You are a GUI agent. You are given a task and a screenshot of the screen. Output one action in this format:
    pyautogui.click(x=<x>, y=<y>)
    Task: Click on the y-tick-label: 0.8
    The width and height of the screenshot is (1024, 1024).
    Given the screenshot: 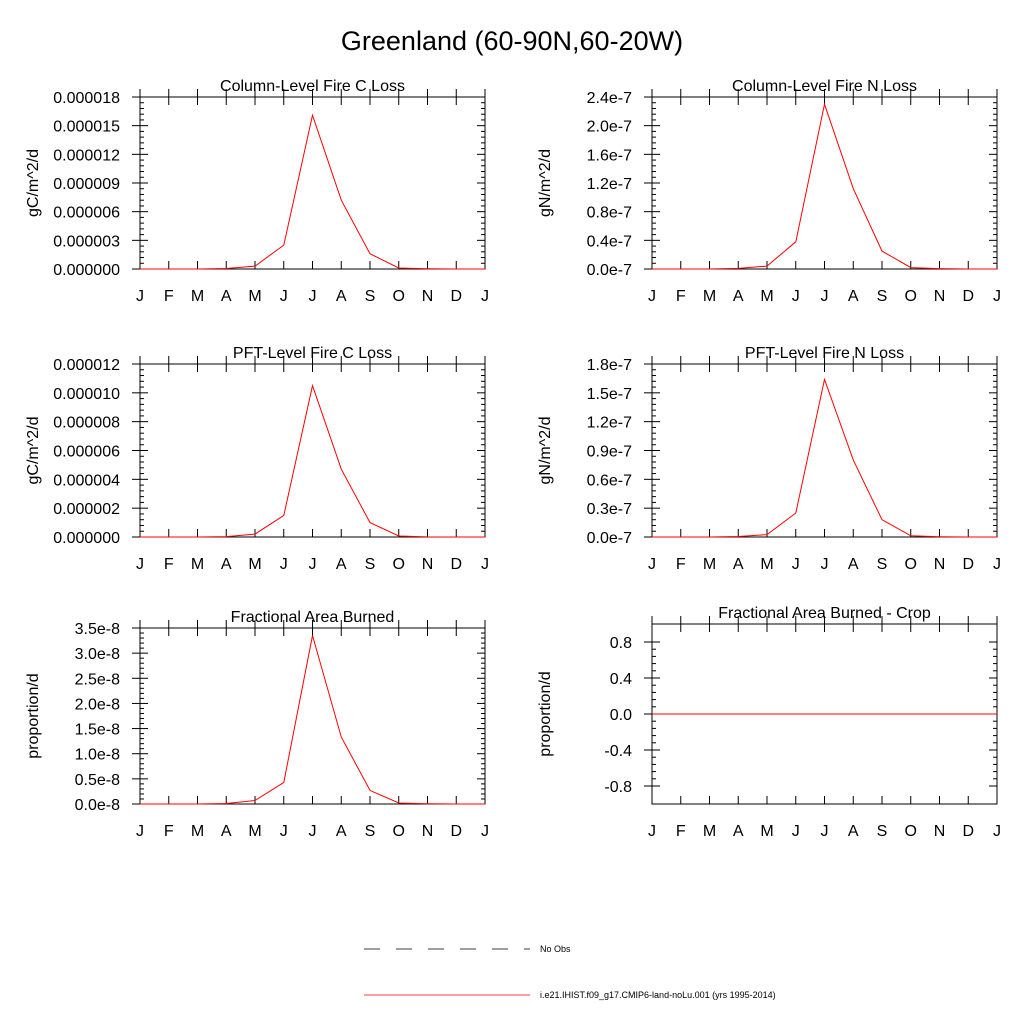 What is the action you would take?
    pyautogui.click(x=621, y=643)
    